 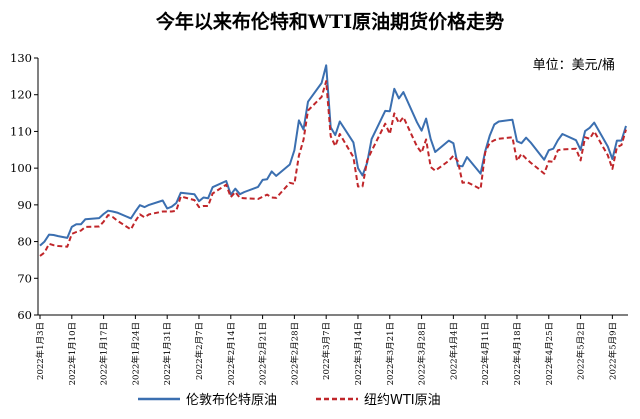 What do you see at coordinates (21, 95) in the screenshot?
I see `y-tick-label: 120` at bounding box center [21, 95].